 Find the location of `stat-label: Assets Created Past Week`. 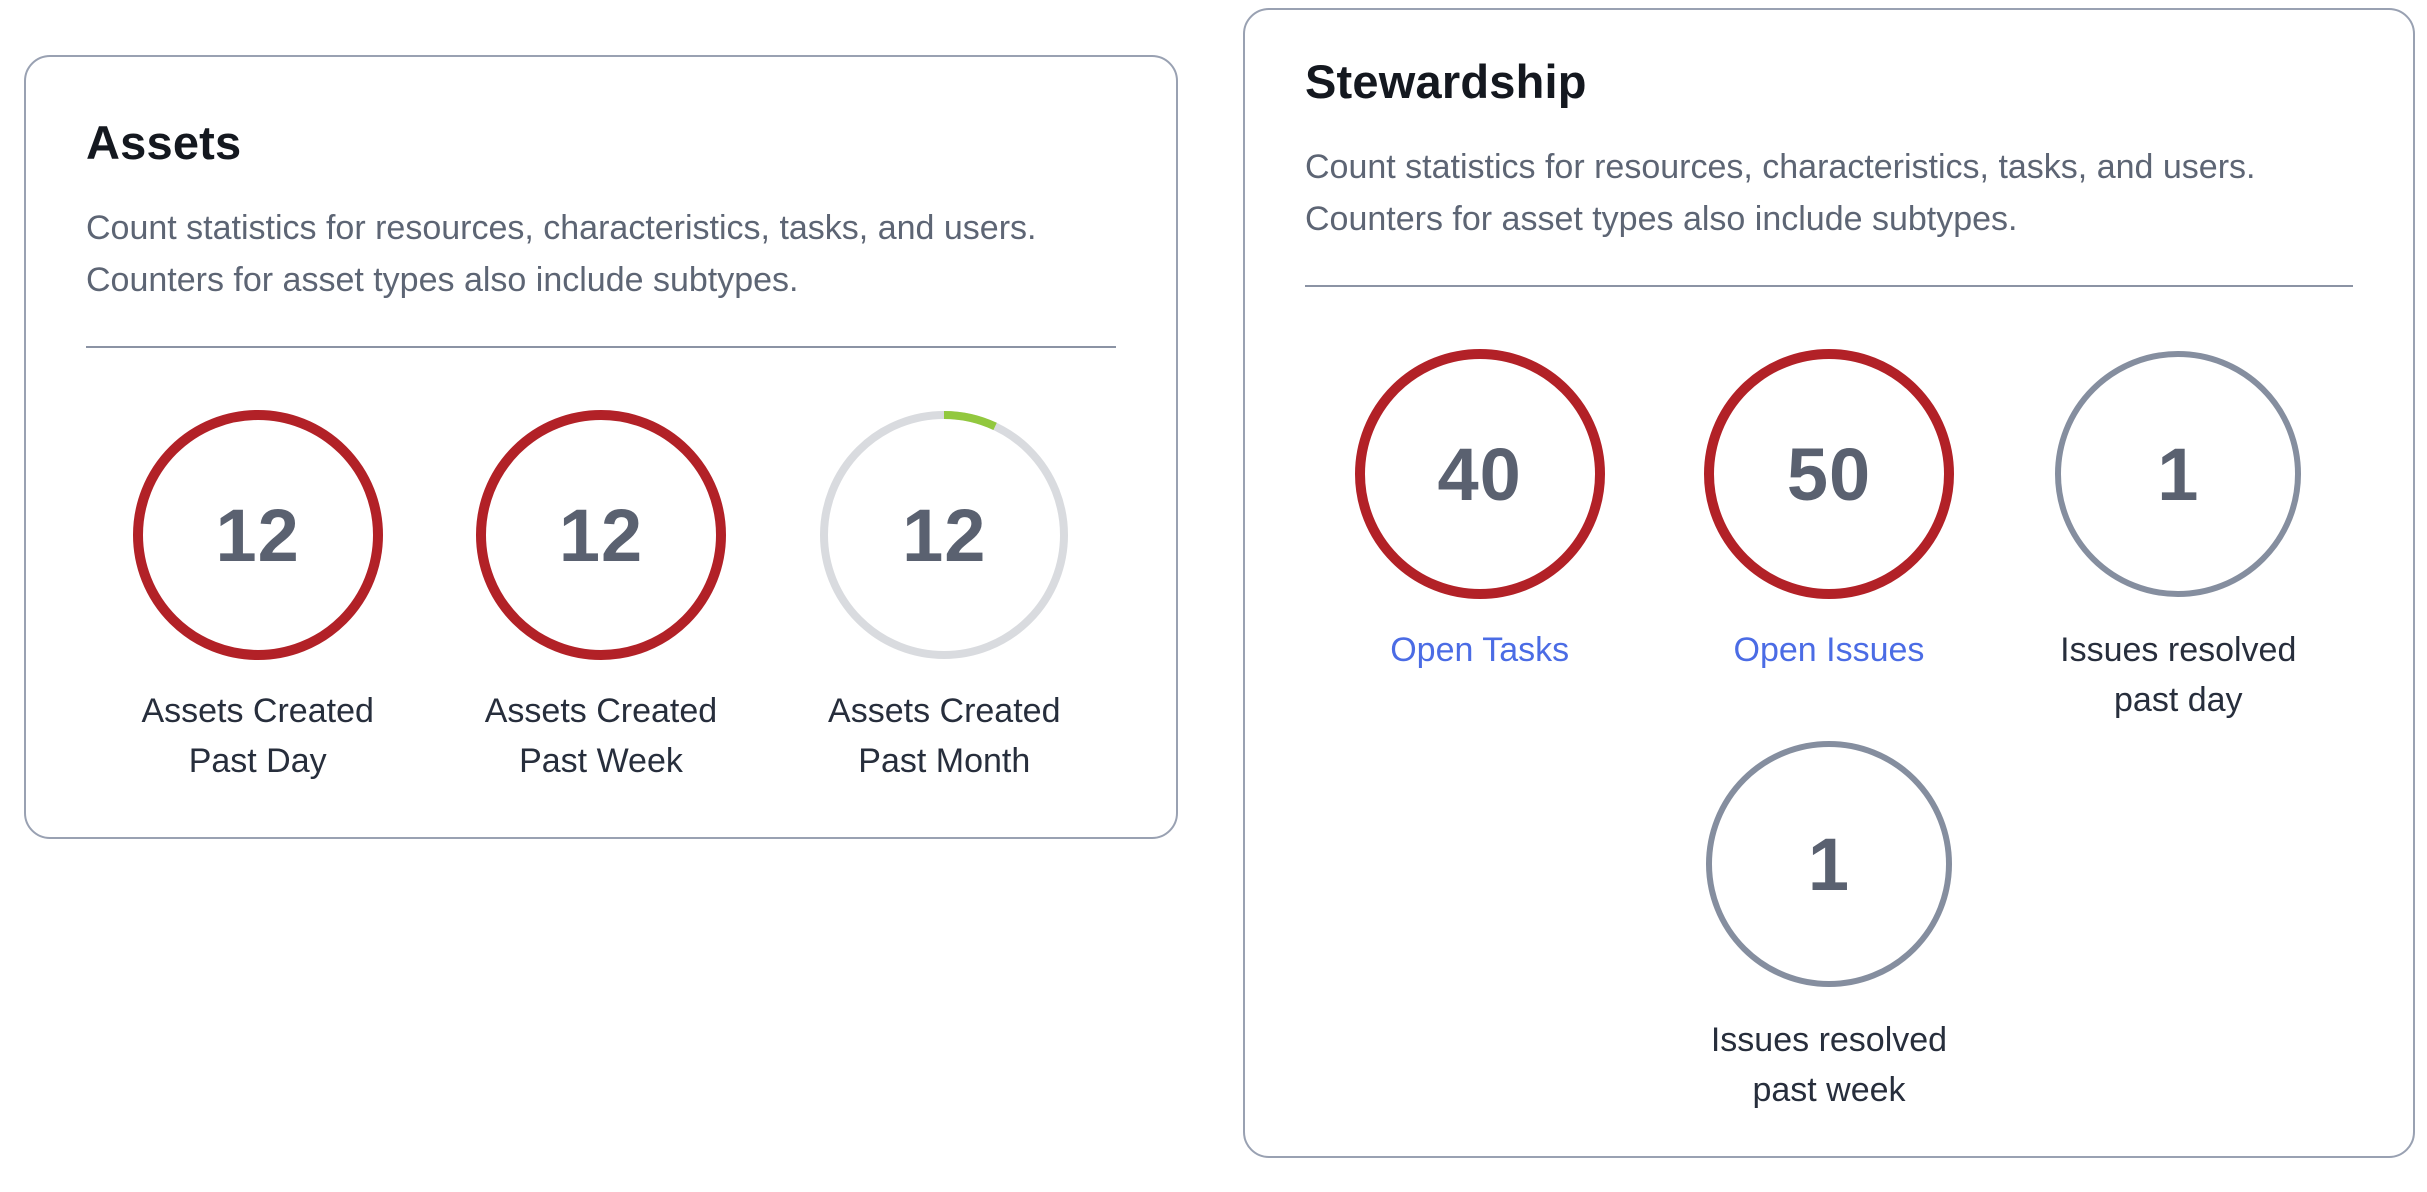

stat-label: Assets Created Past Week is located at coordinates (601, 736).